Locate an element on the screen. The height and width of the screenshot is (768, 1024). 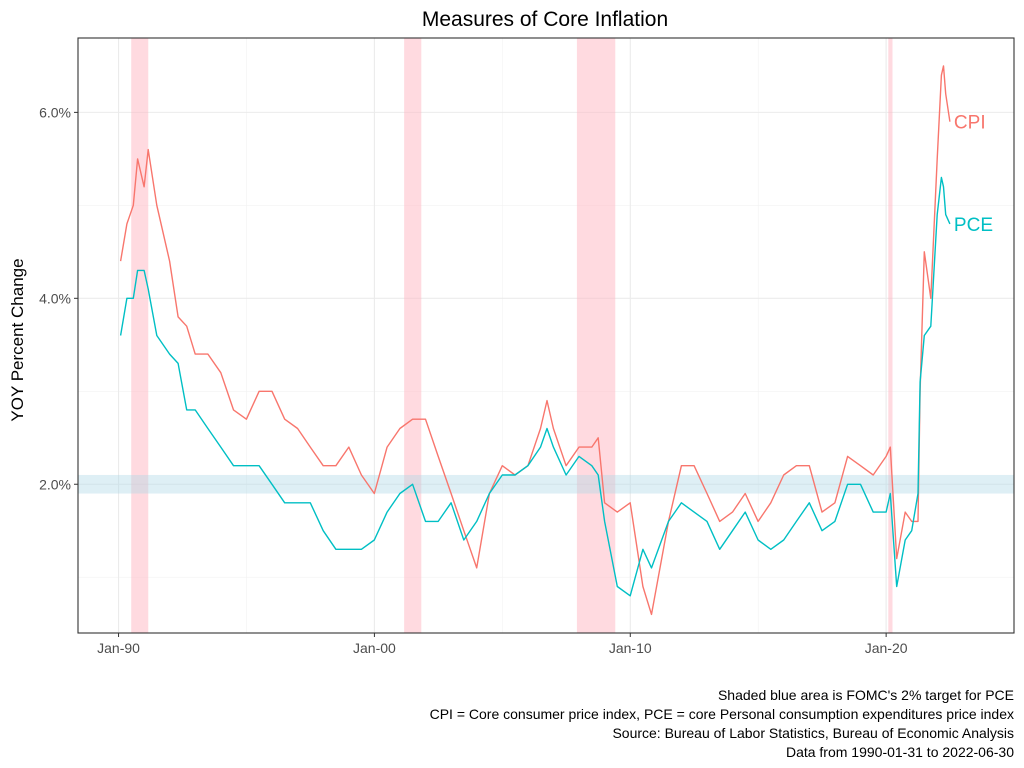
x-tick-label: Jan-90 is located at coordinates (118, 648).